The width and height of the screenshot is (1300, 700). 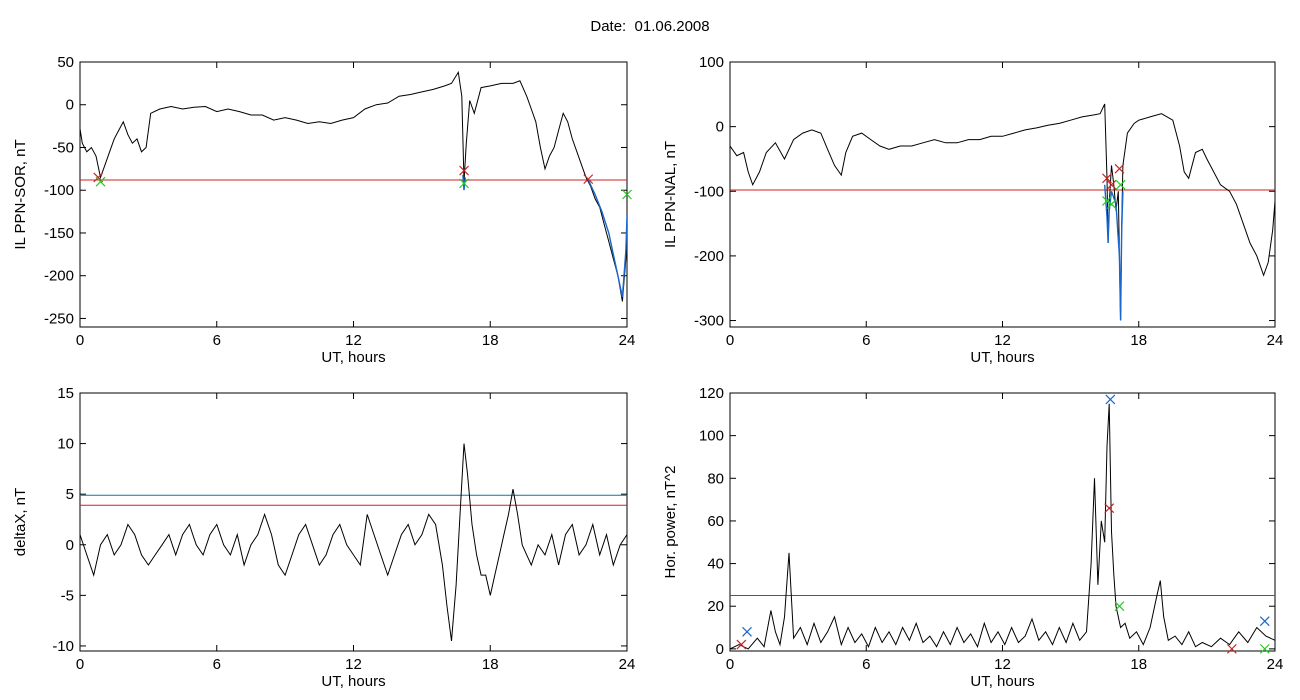 I want to click on y-tick-label: 20, so click(x=715, y=606).